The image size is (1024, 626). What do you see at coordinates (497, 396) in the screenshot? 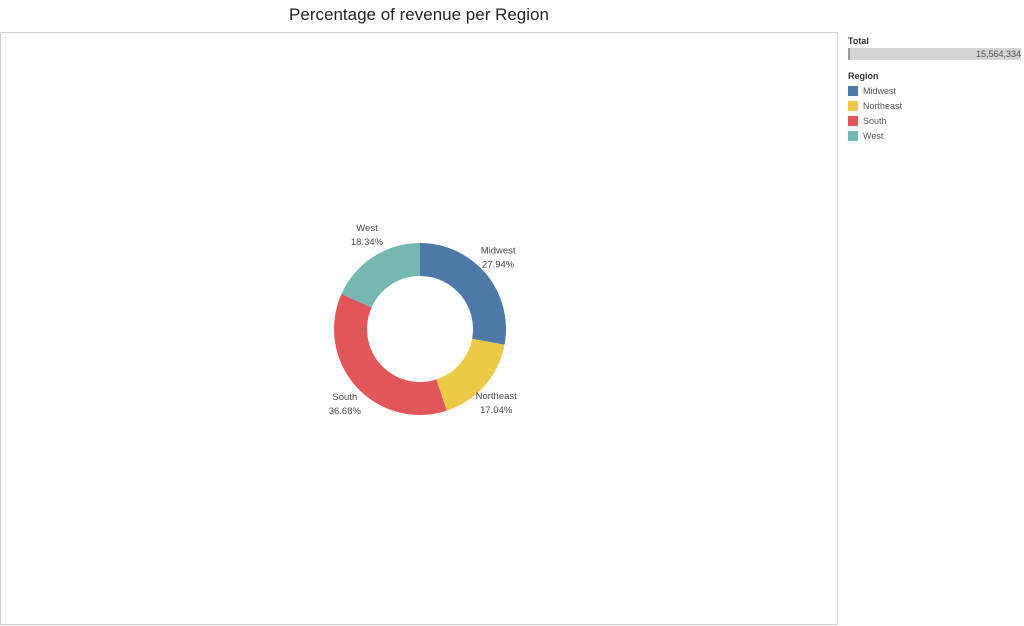
I see `slice-label-northeast: Northeast` at bounding box center [497, 396].